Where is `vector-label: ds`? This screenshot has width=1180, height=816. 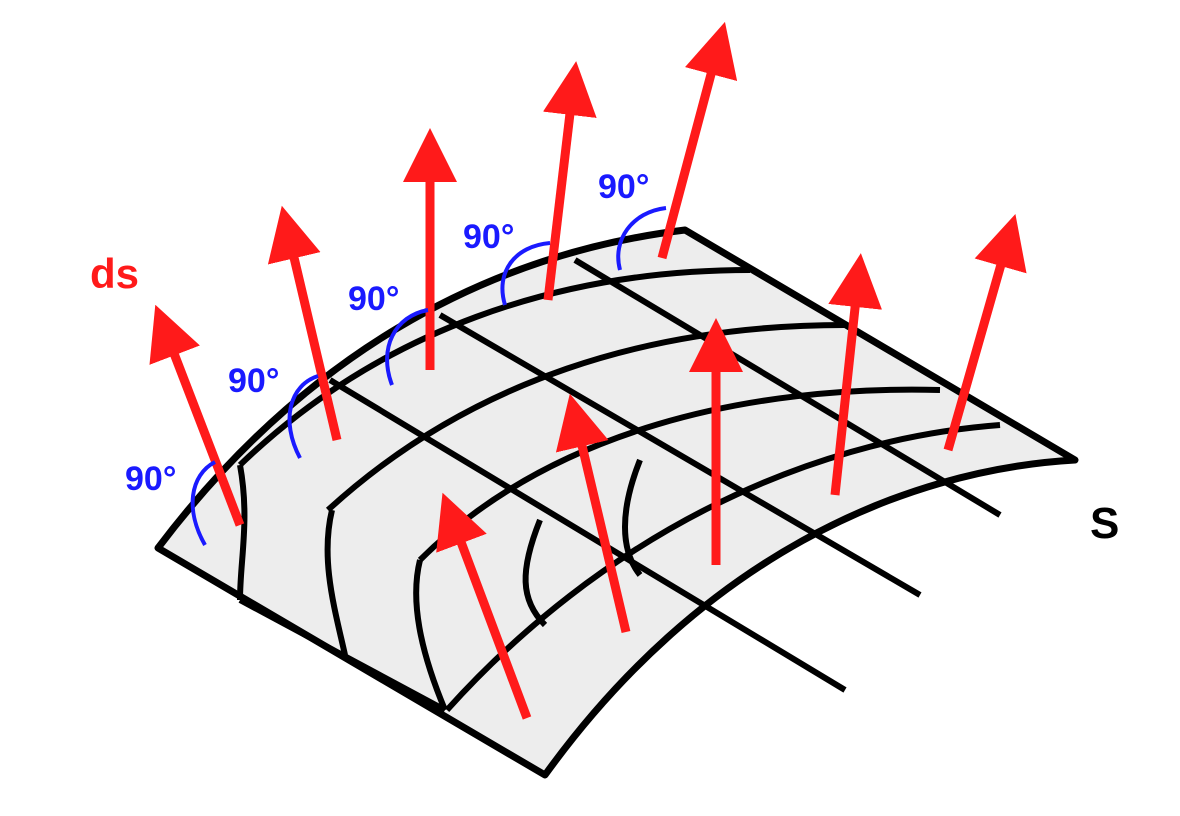
vector-label: ds is located at coordinates (114, 273).